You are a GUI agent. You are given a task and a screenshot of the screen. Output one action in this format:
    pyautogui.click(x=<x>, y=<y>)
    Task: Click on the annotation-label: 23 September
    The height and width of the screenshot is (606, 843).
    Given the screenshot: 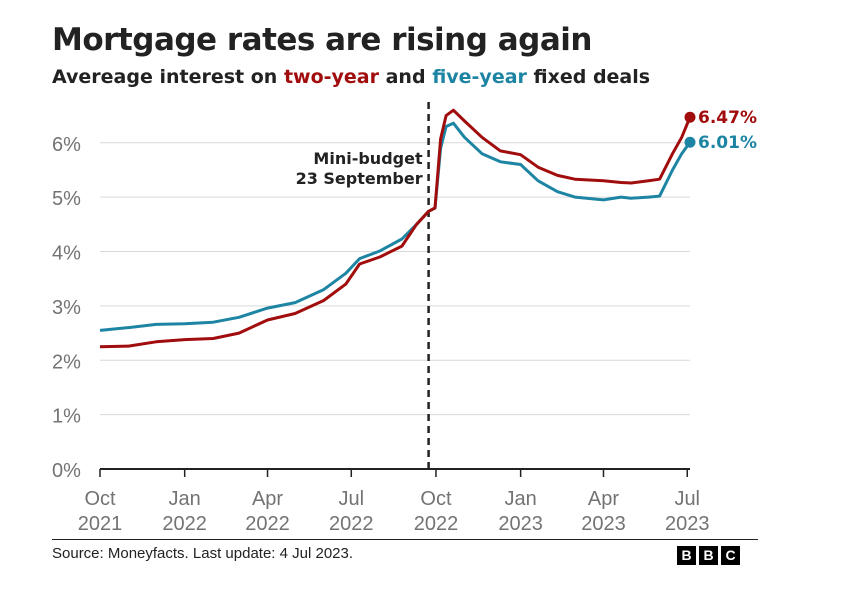 What is the action you would take?
    pyautogui.click(x=359, y=178)
    